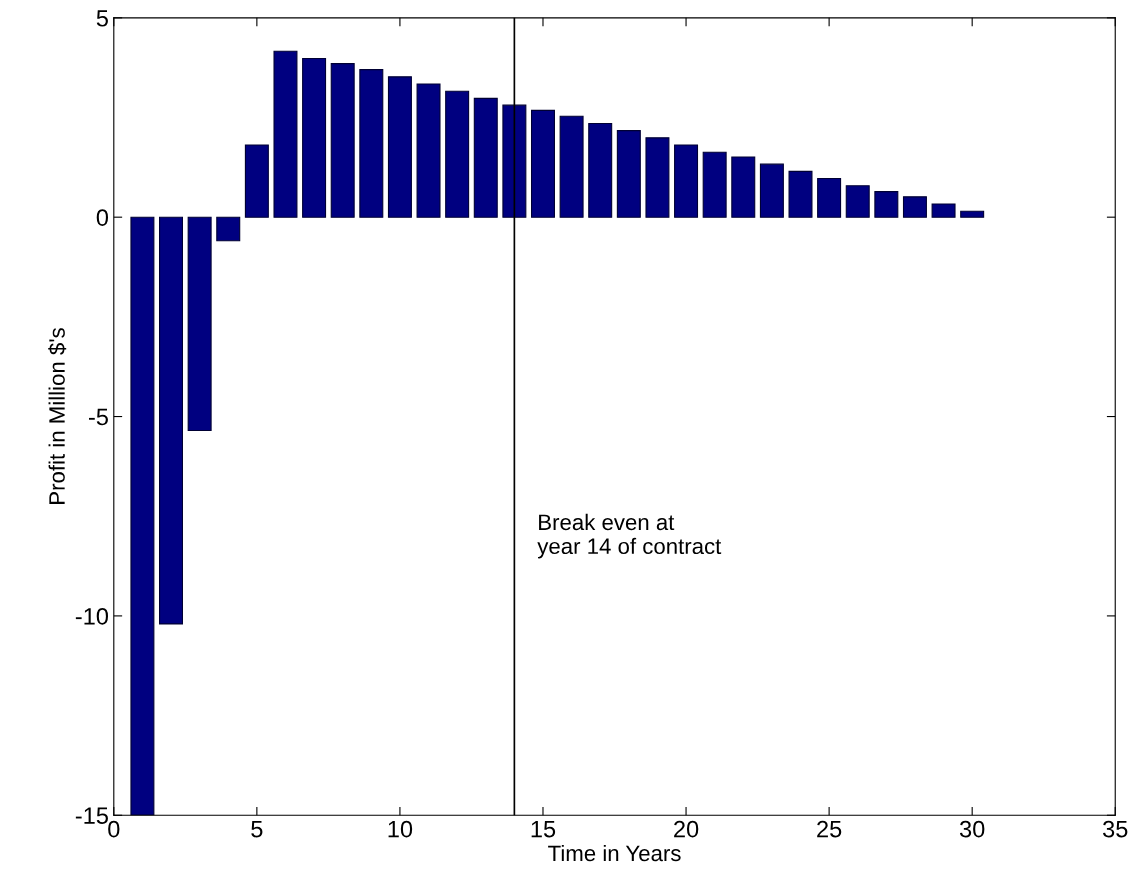 This screenshot has width=1138, height=891. What do you see at coordinates (543, 829) in the screenshot?
I see `x-tick-label: 15` at bounding box center [543, 829].